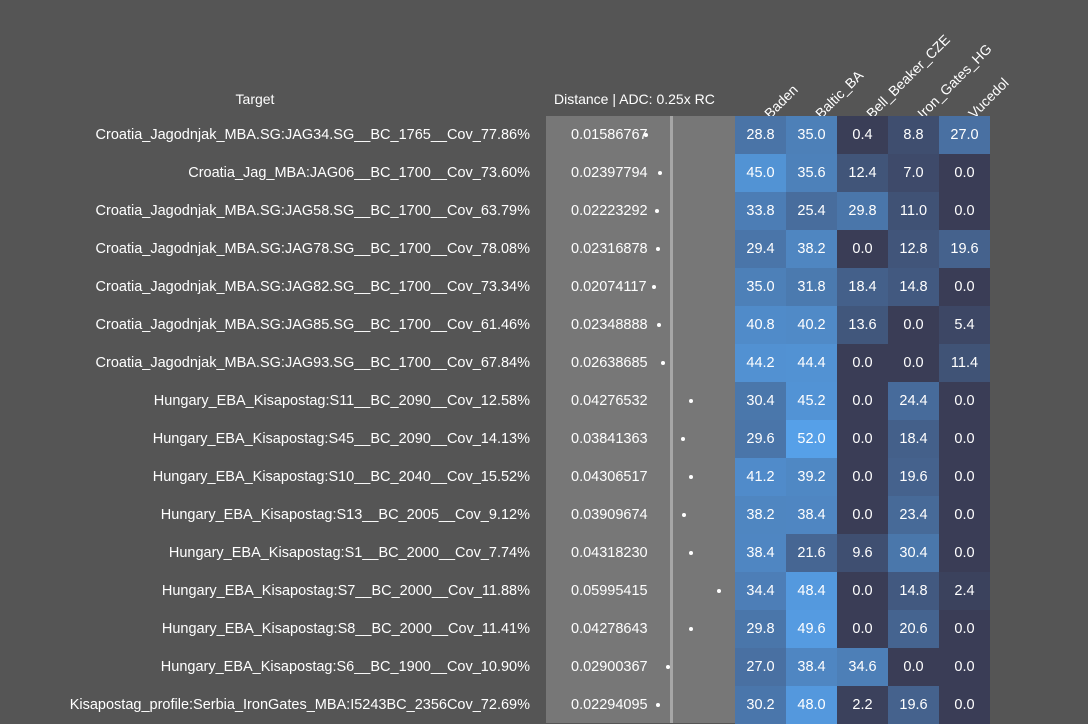 The height and width of the screenshot is (724, 1088). Describe the element at coordinates (811, 629) in the screenshot. I see `heat-cell-baltic-ba: 49.6` at that location.